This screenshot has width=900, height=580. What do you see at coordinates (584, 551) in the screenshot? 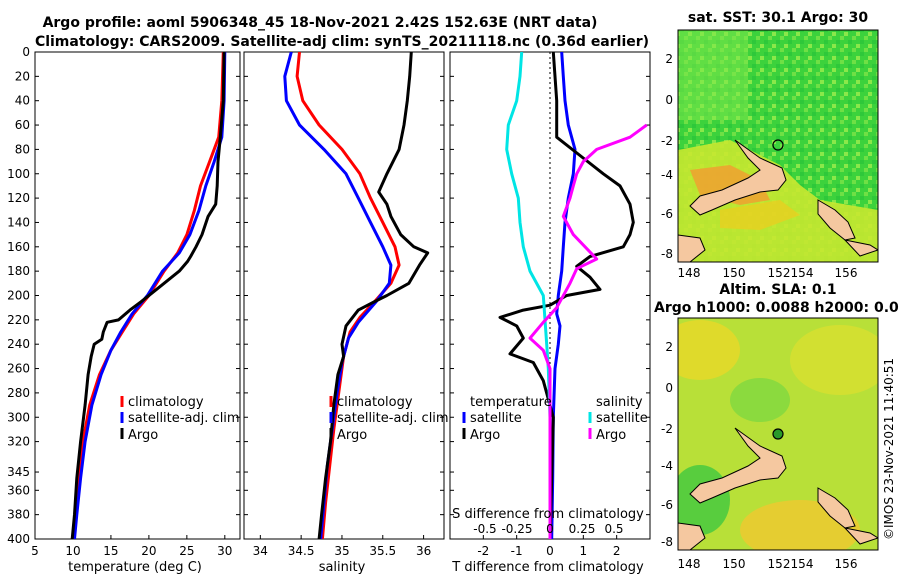
I see `x-tick-label: 1` at bounding box center [584, 551].